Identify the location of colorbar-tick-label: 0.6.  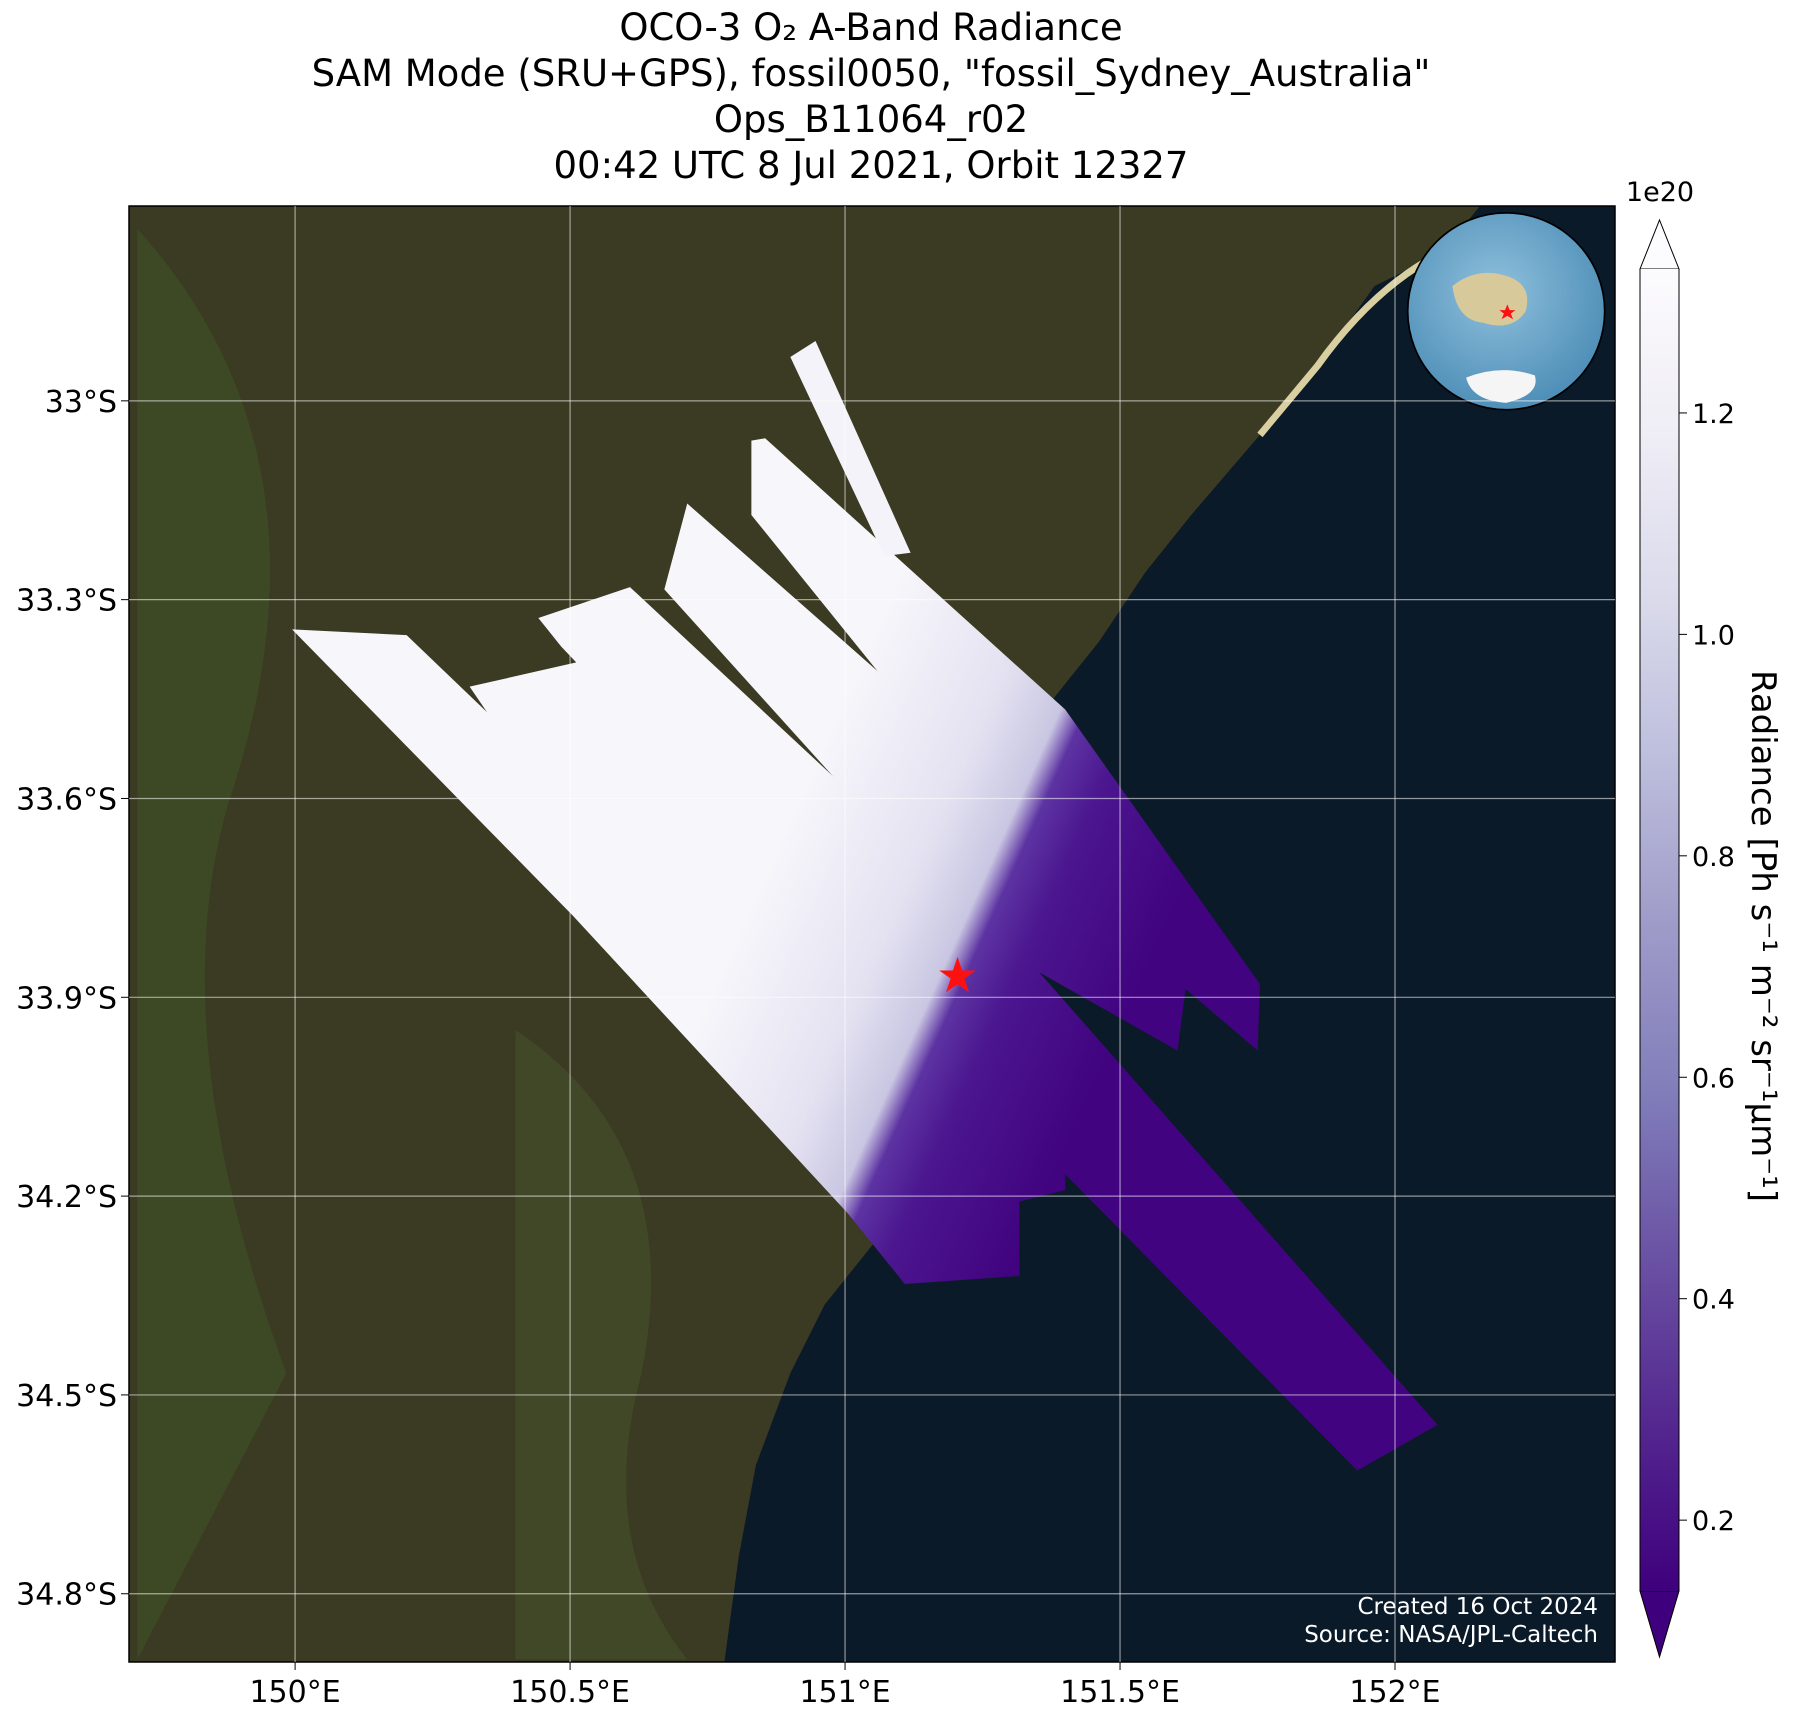
(1713, 1078).